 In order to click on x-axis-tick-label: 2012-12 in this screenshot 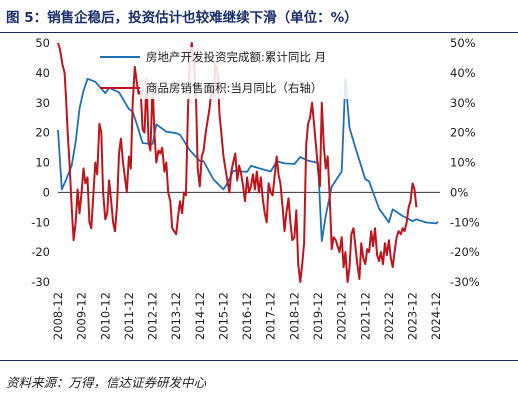, I will do `click(153, 316)`.